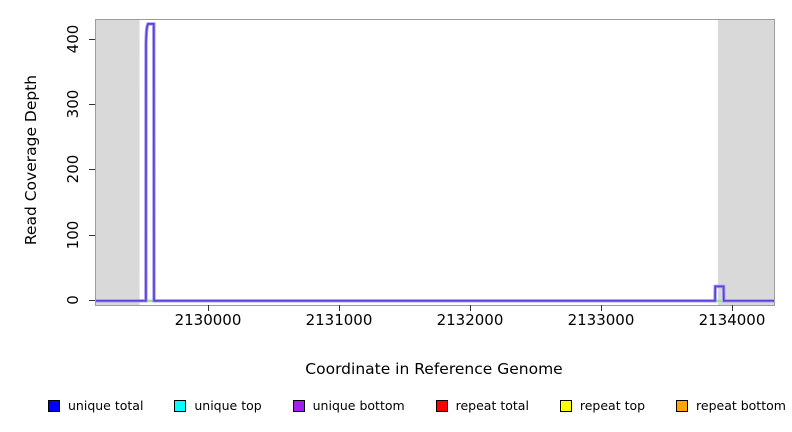  I want to click on y-tick-label: 200, so click(73, 169).